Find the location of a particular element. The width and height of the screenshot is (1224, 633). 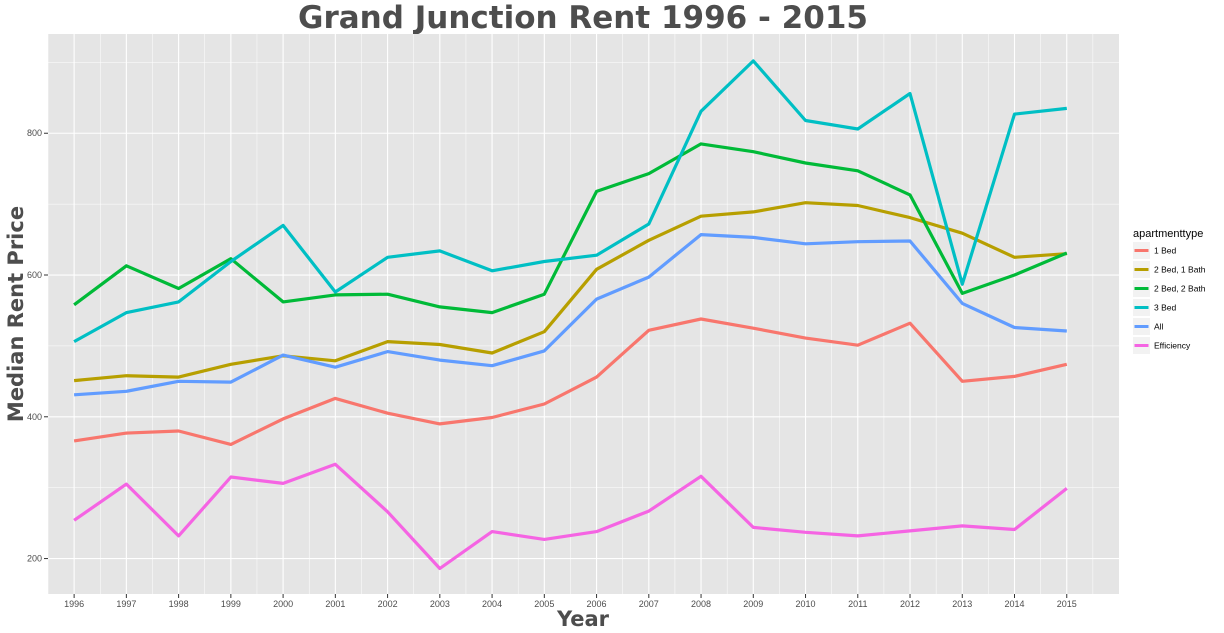

legend-label-1-bed: 1 Bed is located at coordinates (1165, 251).